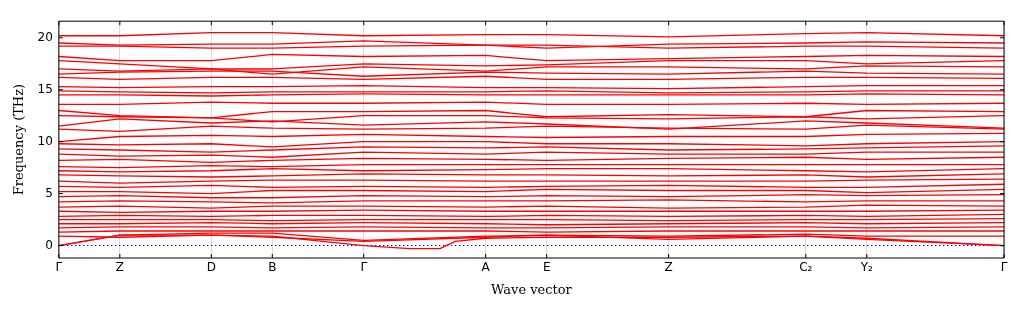 This screenshot has height=310, width=1024. What do you see at coordinates (211, 267) in the screenshot?
I see `x-tick-label: D` at bounding box center [211, 267].